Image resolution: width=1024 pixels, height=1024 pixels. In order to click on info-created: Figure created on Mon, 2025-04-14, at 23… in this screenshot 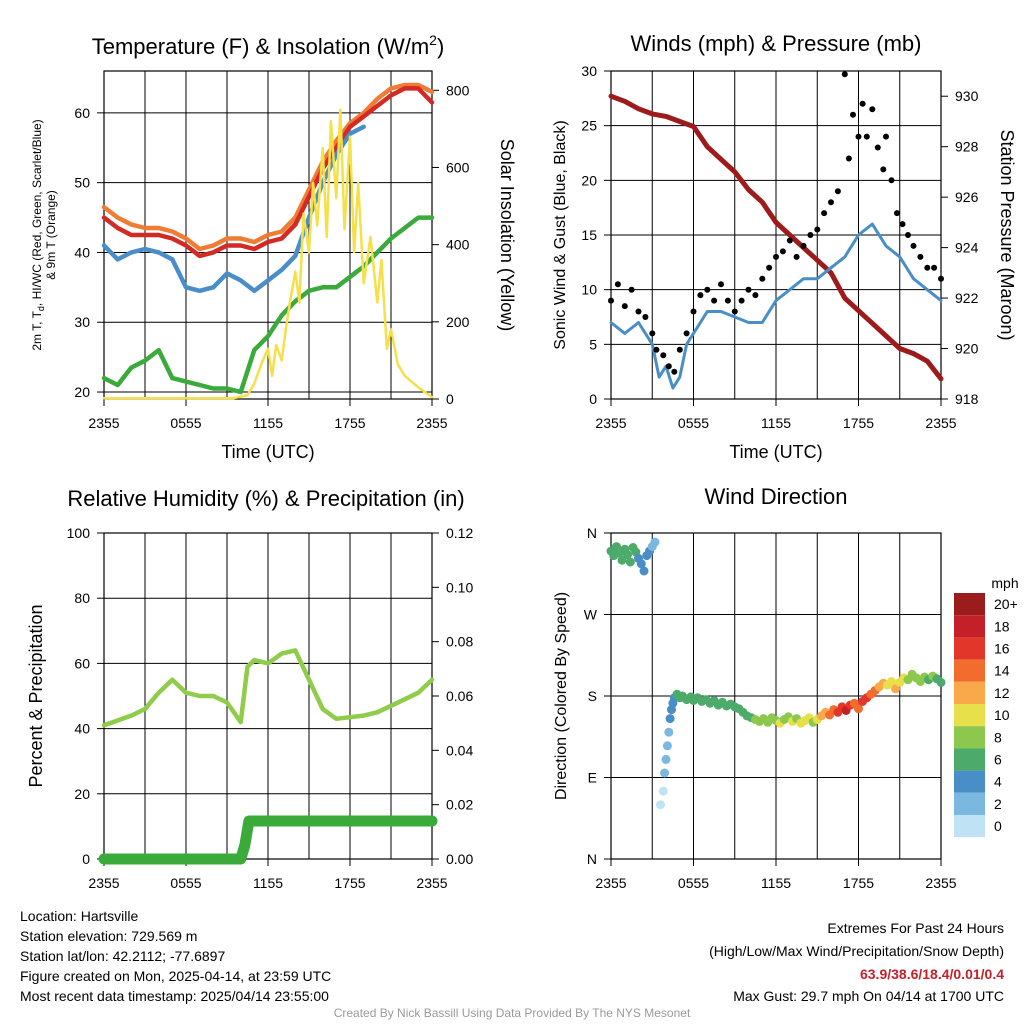, I will do `click(176, 976)`.